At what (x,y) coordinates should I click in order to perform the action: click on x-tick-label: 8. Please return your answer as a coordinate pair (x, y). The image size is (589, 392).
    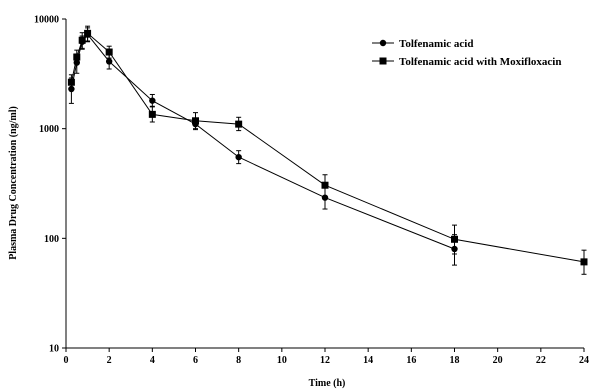
    Looking at the image, I should click on (238, 360).